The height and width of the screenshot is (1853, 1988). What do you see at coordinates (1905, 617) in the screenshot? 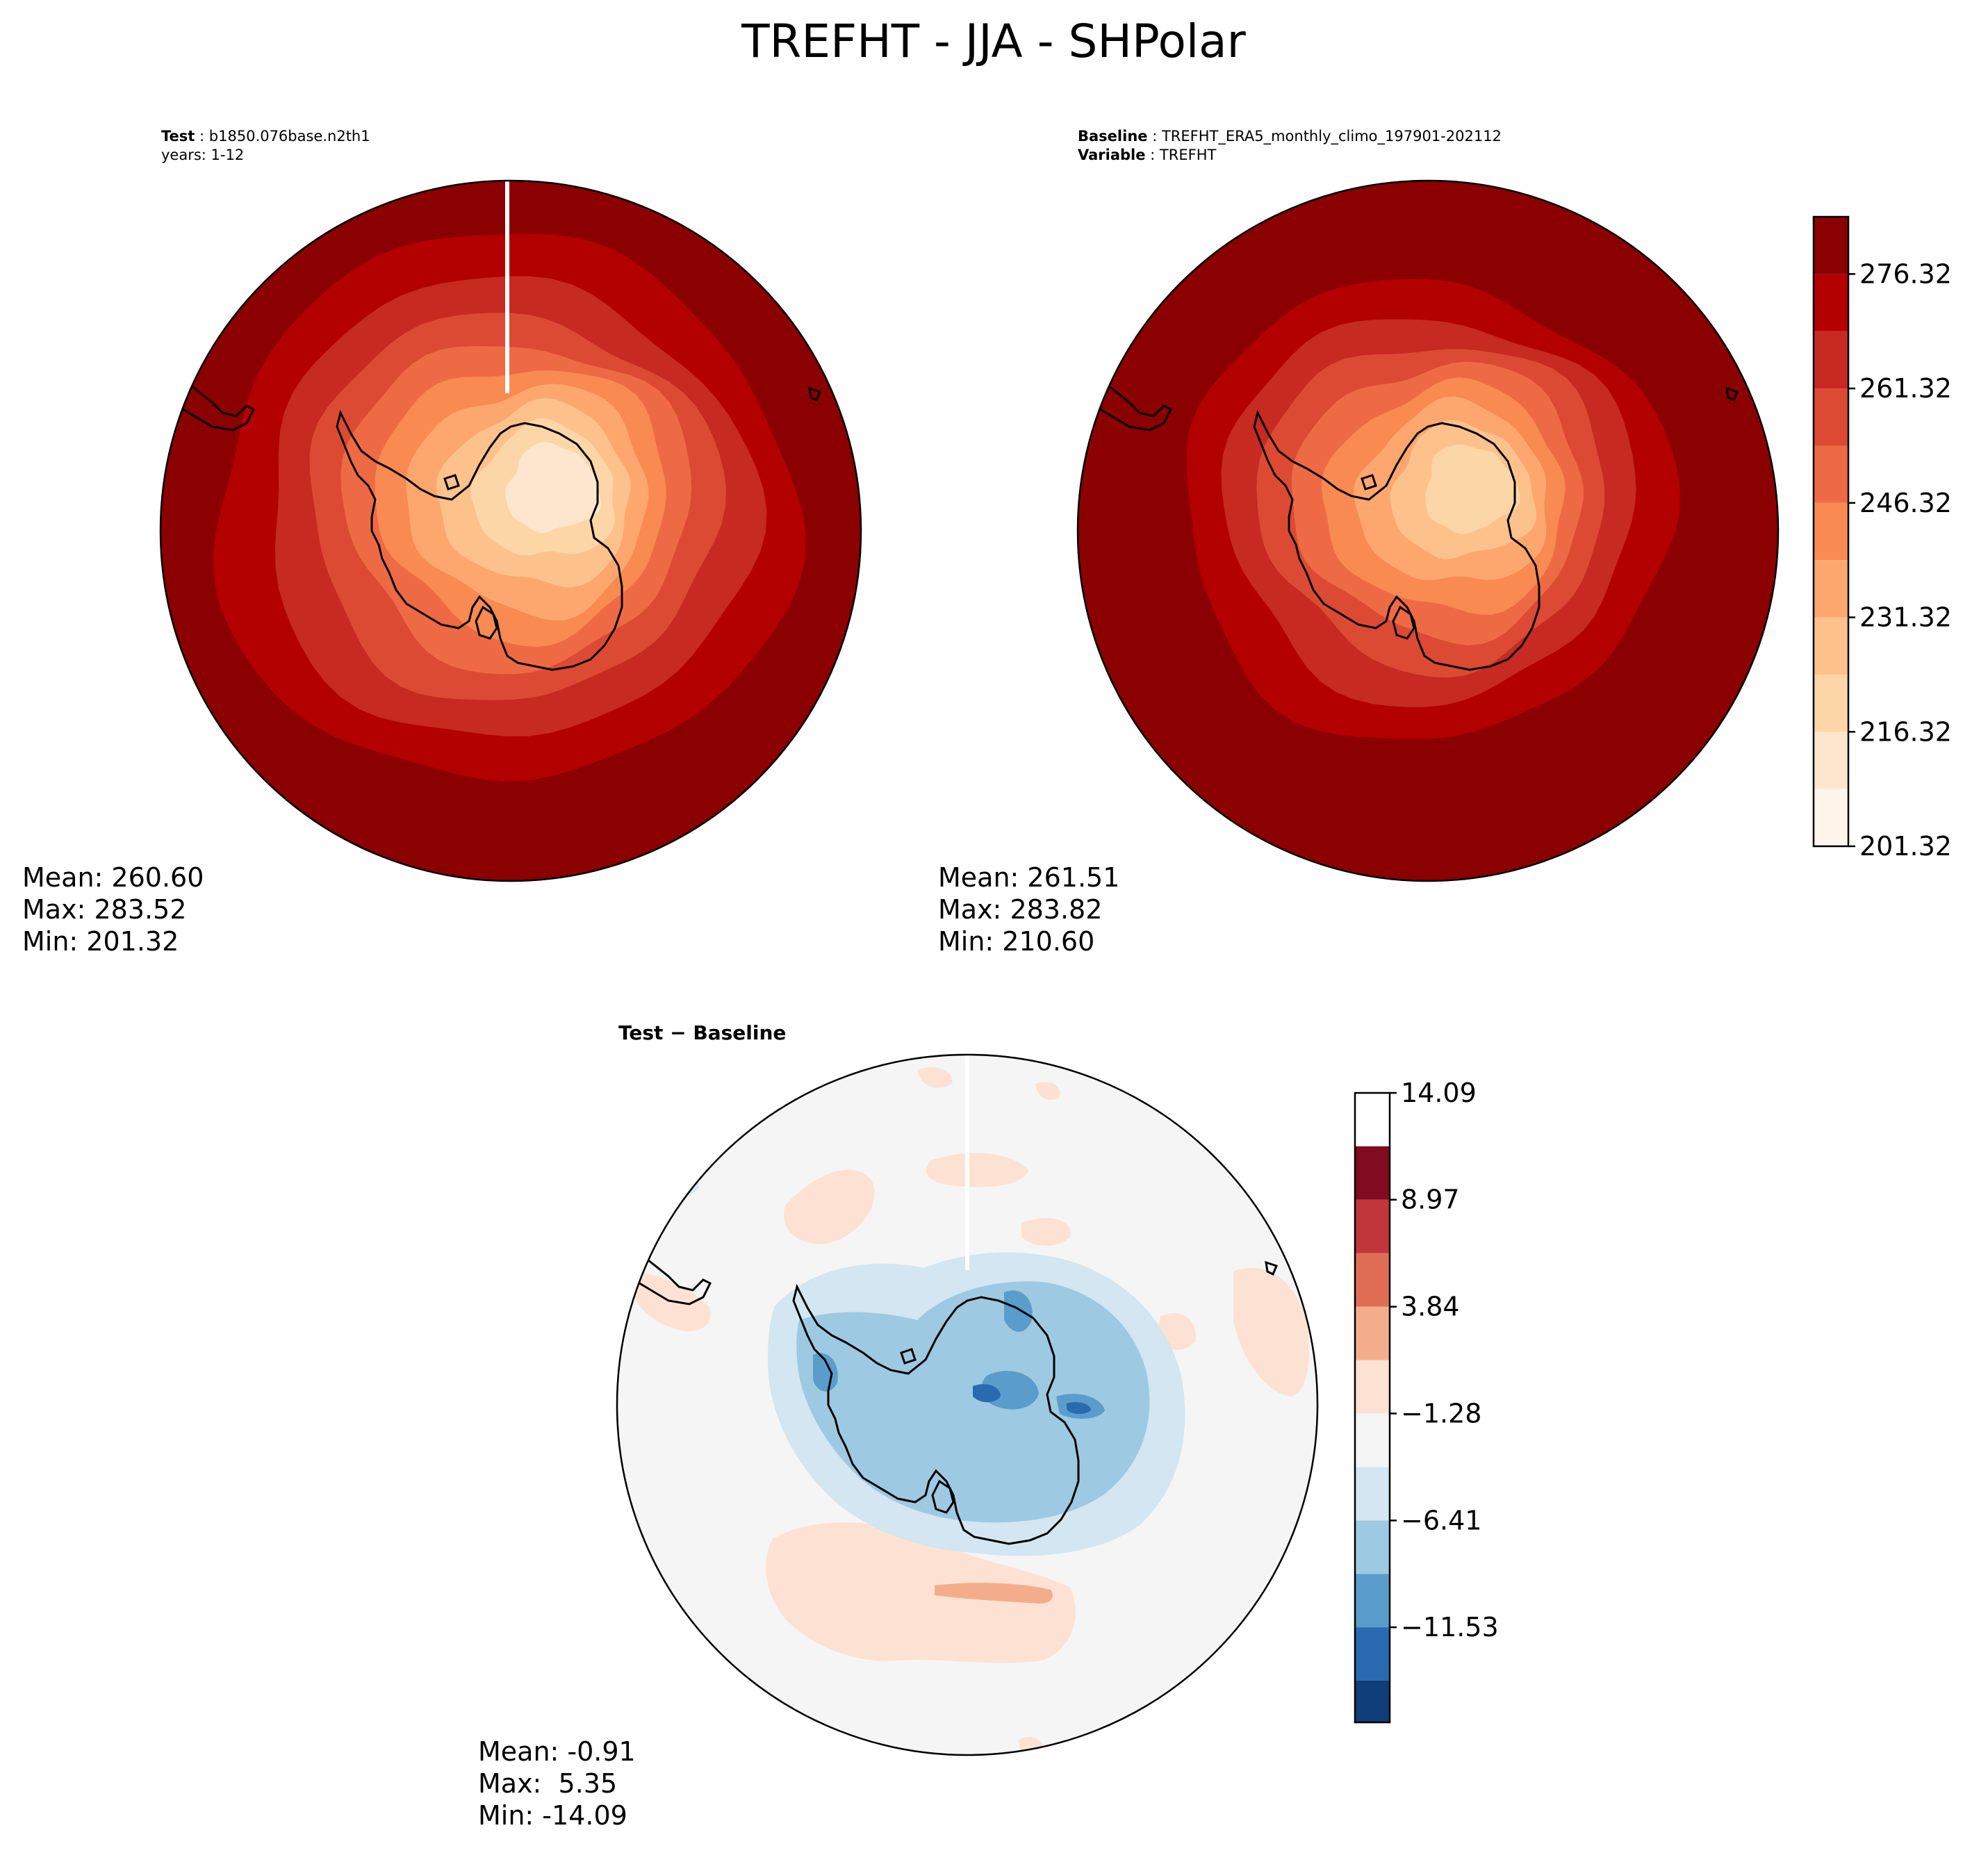
I see `colorbar-tick-label: 231.32` at bounding box center [1905, 617].